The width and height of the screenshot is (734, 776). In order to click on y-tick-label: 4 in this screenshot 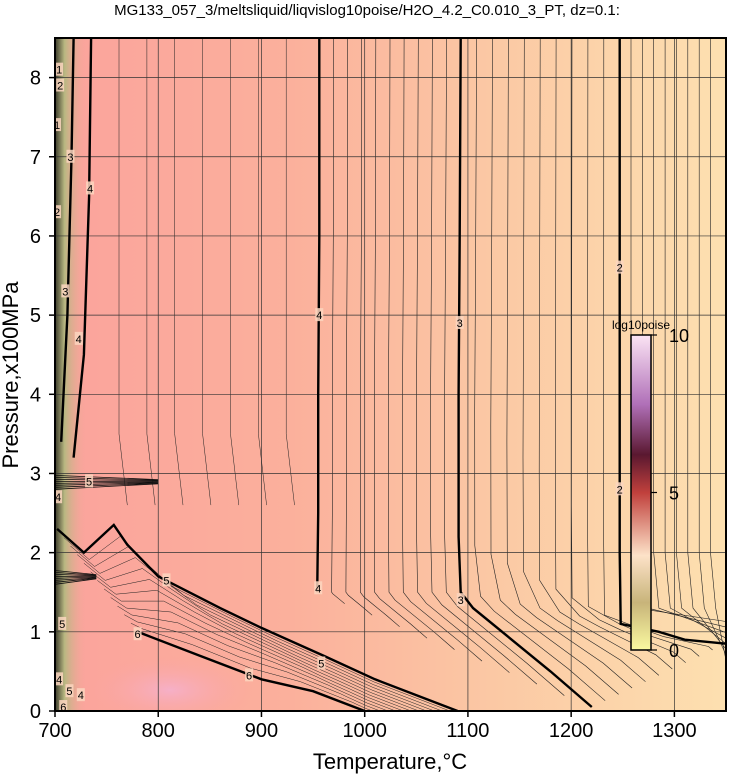, I will do `click(35, 395)`.